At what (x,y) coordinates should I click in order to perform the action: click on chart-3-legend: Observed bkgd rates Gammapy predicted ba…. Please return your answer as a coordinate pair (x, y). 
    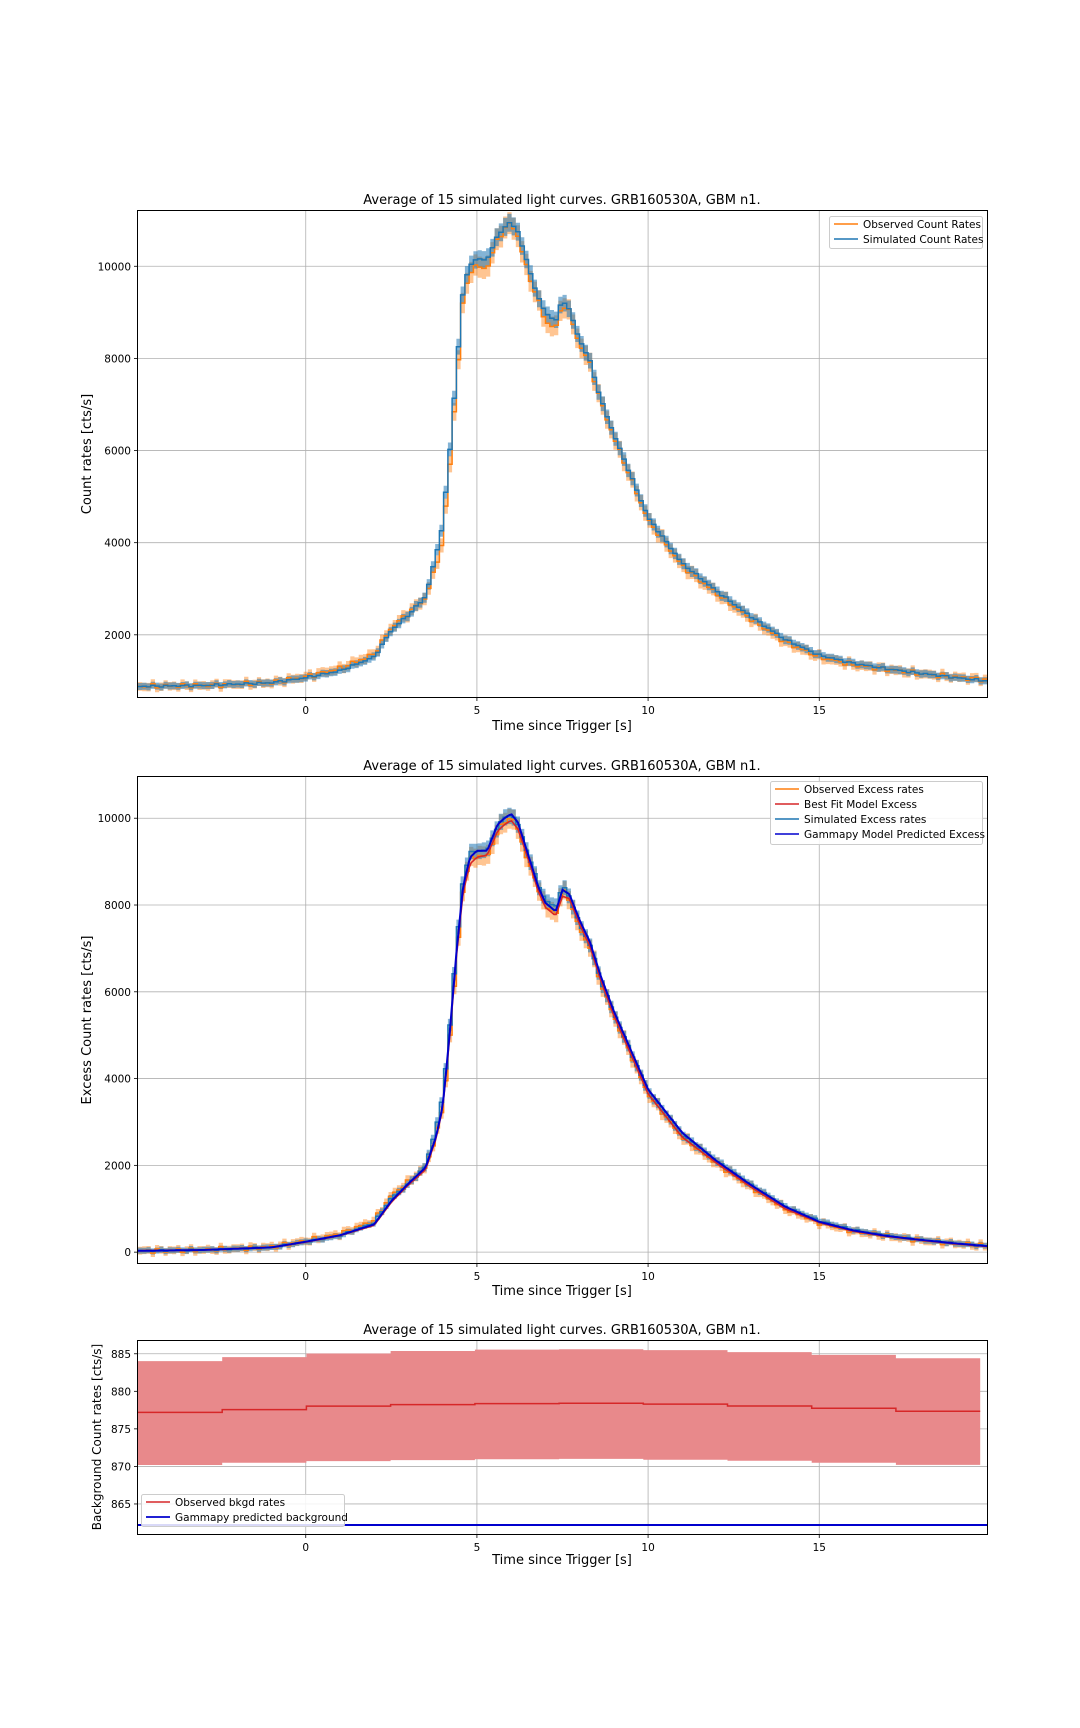
    Looking at the image, I should click on (244, 1510).